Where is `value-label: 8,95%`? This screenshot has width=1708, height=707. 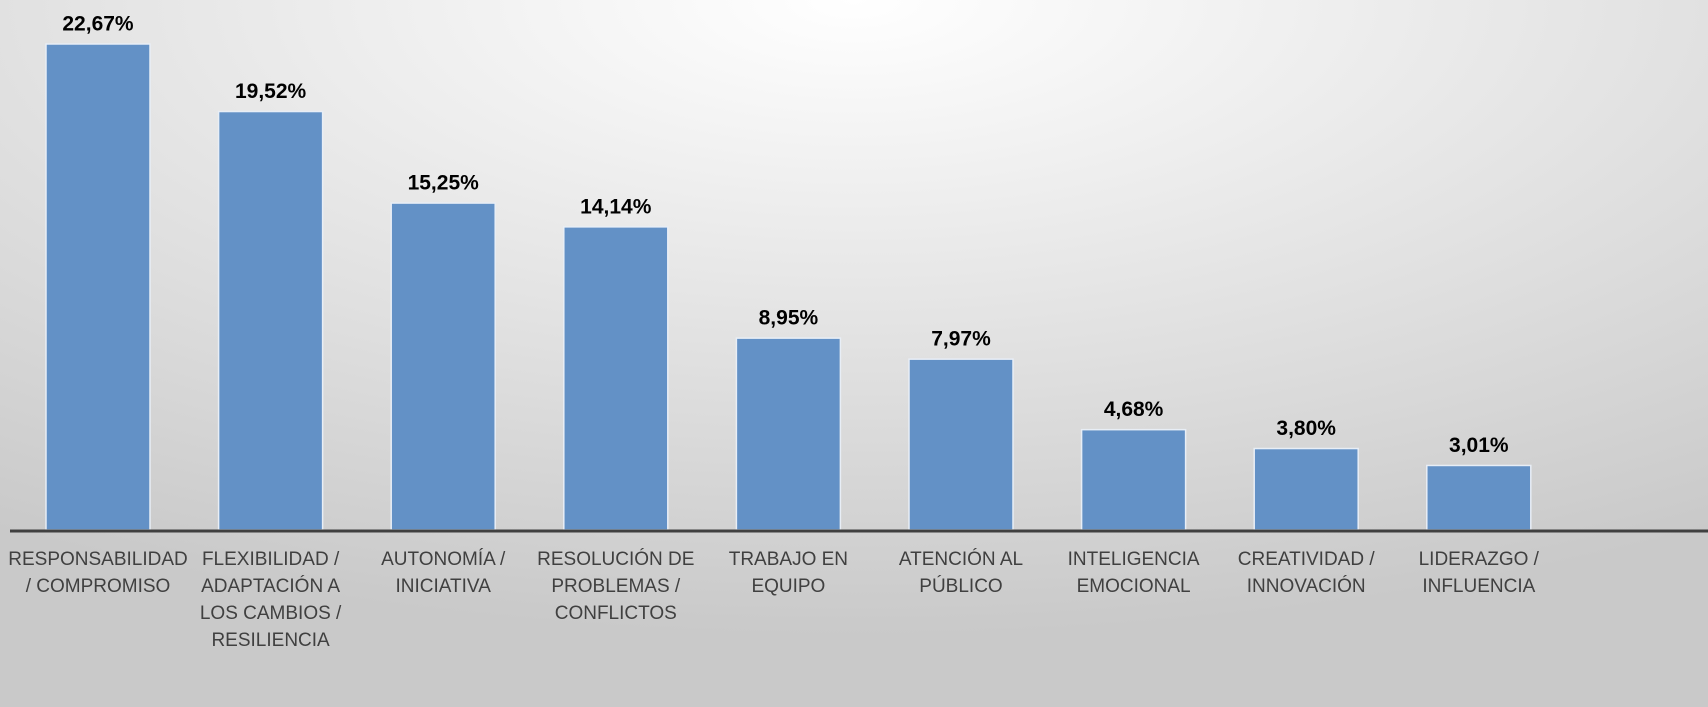 value-label: 8,95% is located at coordinates (789, 318).